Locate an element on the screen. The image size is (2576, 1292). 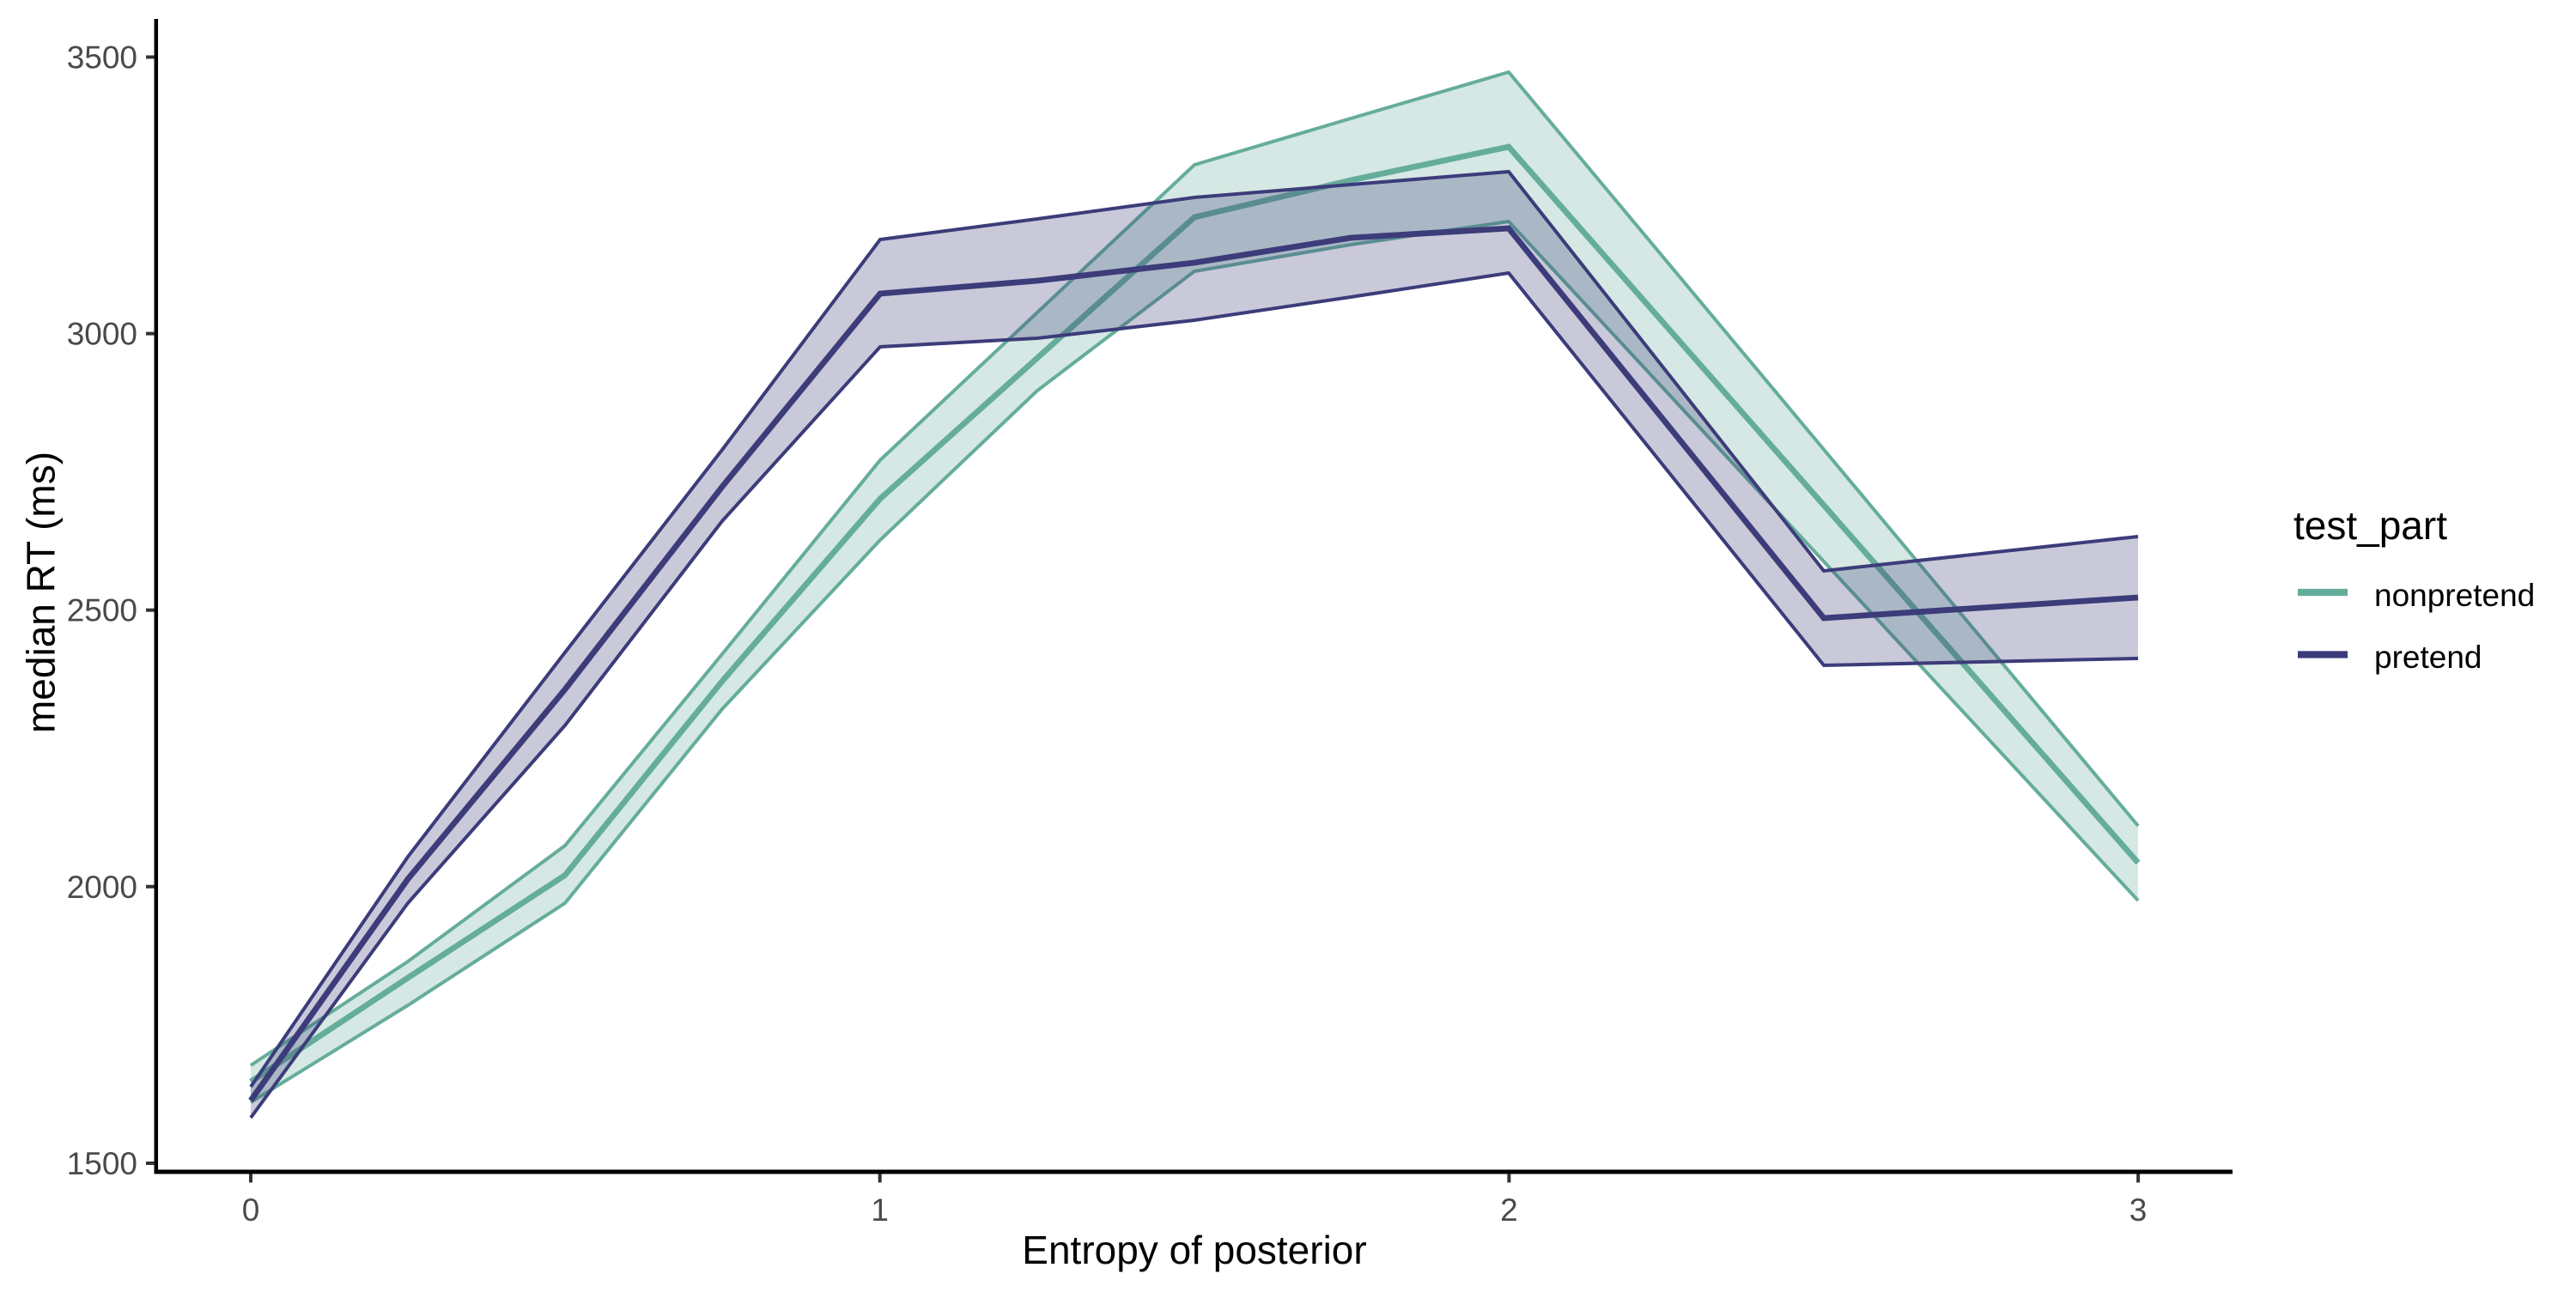
svg-text: 0 is located at coordinates (251, 1210).